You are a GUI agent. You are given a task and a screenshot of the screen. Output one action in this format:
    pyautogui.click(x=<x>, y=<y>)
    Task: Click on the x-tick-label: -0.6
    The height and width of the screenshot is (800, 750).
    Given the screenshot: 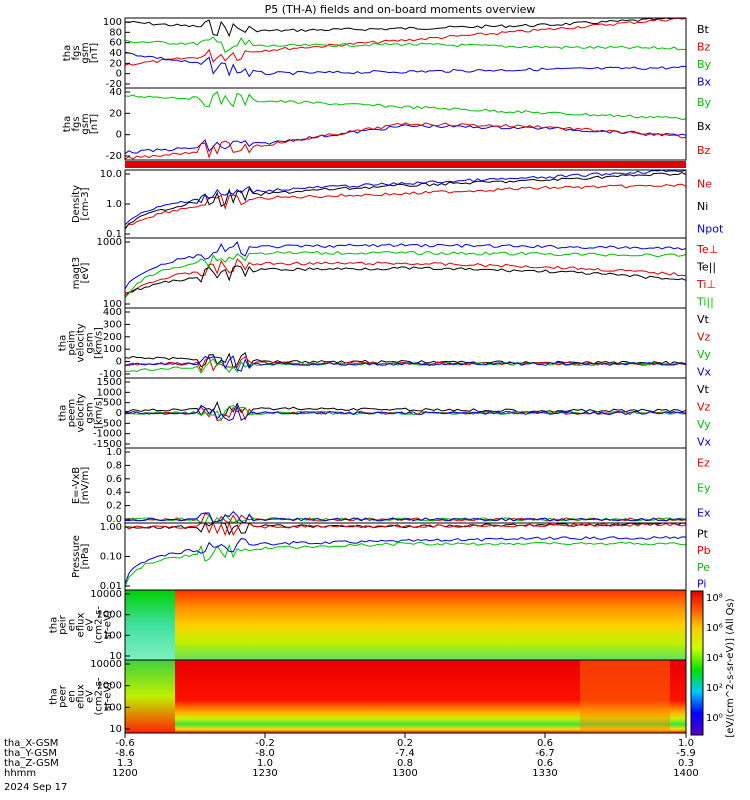 What is the action you would take?
    pyautogui.click(x=125, y=743)
    